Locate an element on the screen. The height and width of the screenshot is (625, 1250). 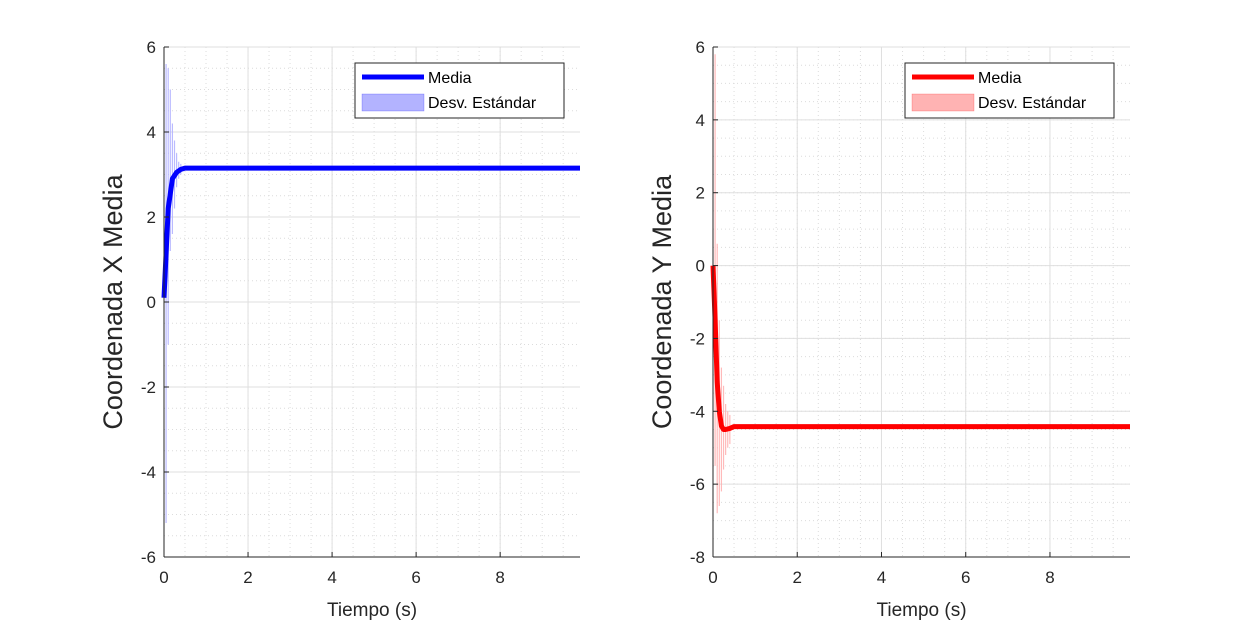
y-axis-label: Coordenada X Media is located at coordinates (113, 301).